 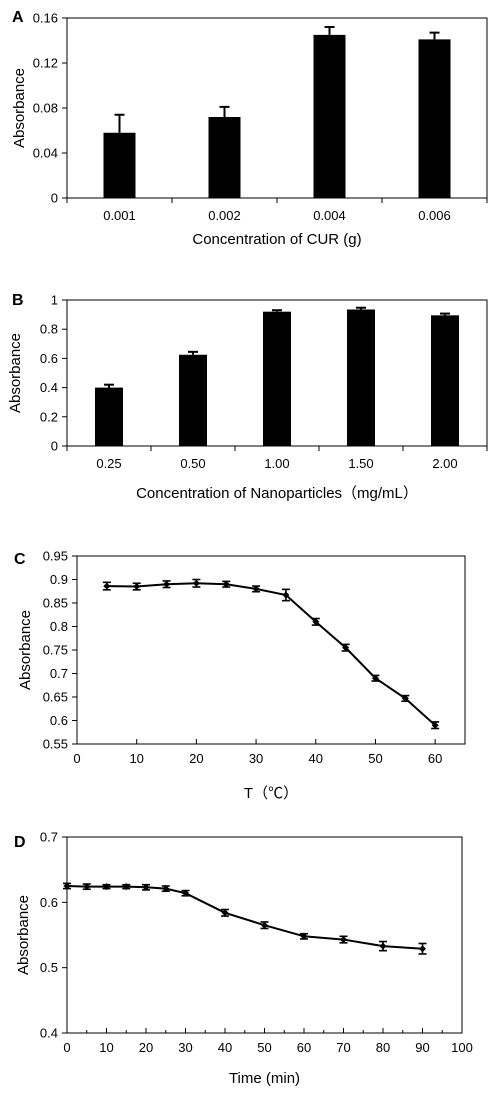 What do you see at coordinates (59, 579) in the screenshot?
I see `y-tick-label: 0.9` at bounding box center [59, 579].